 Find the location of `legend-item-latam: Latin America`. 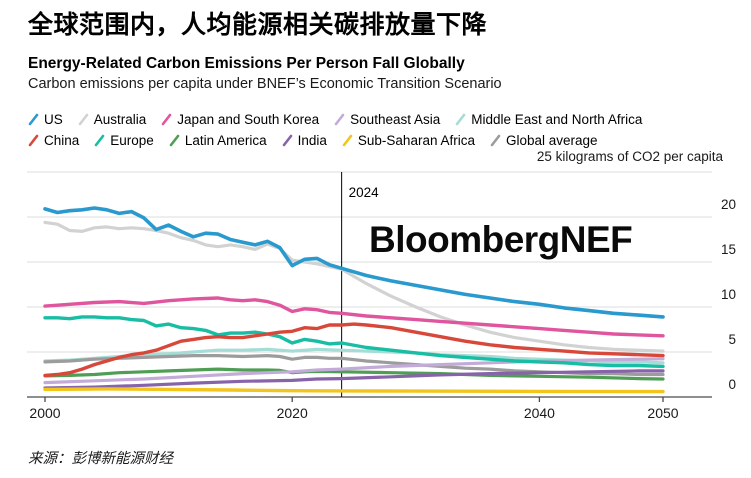

legend-item-latam: Latin America is located at coordinates (218, 140).